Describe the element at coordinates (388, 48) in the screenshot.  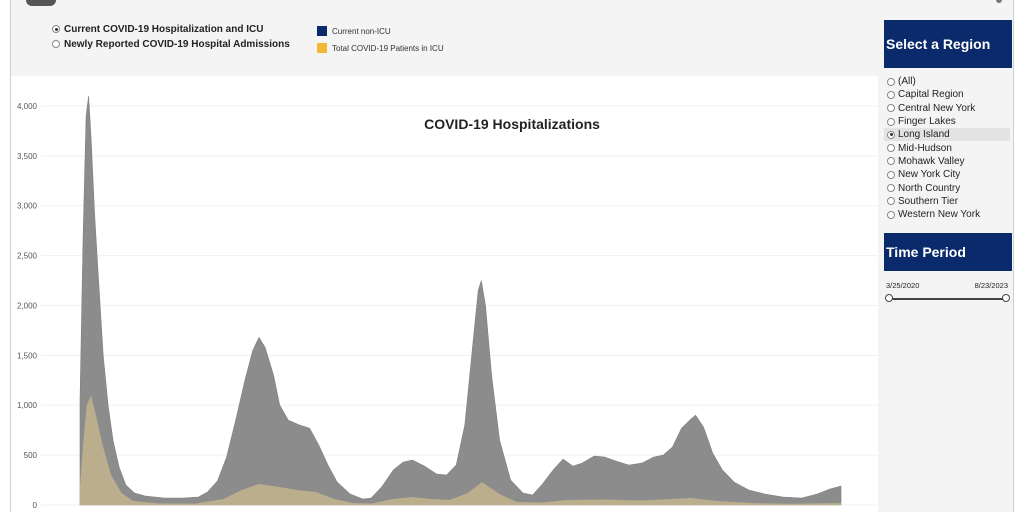
I see `legend-label: Total COVID-19 Patients in ICU` at that location.